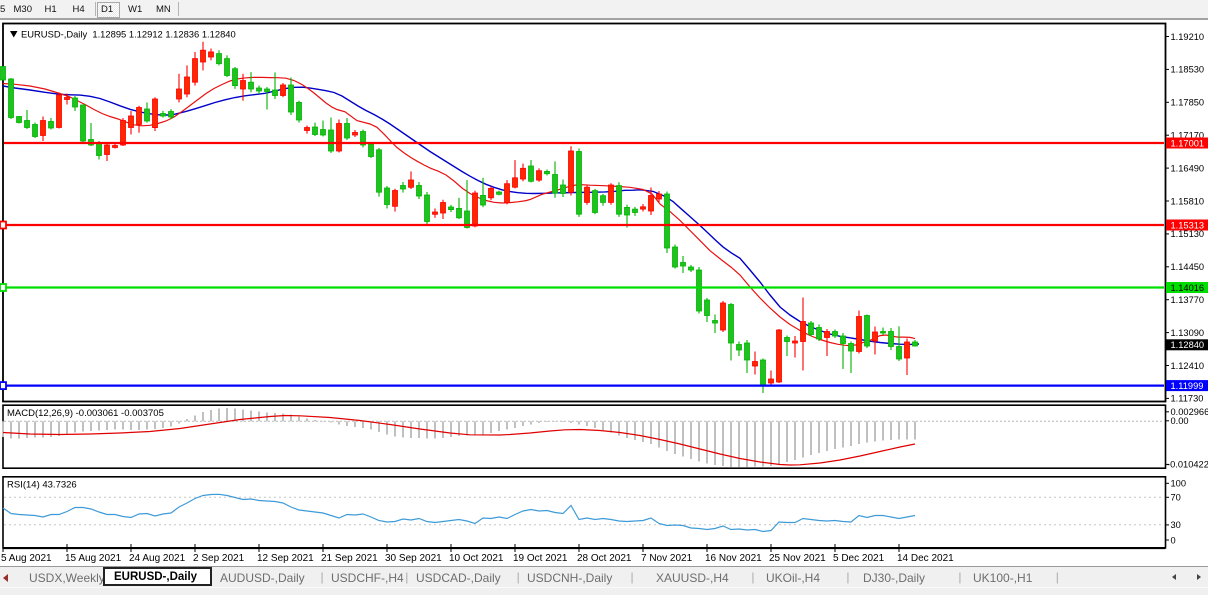  What do you see at coordinates (1188, 366) in the screenshot?
I see `svg-text: 1.12410` at bounding box center [1188, 366].